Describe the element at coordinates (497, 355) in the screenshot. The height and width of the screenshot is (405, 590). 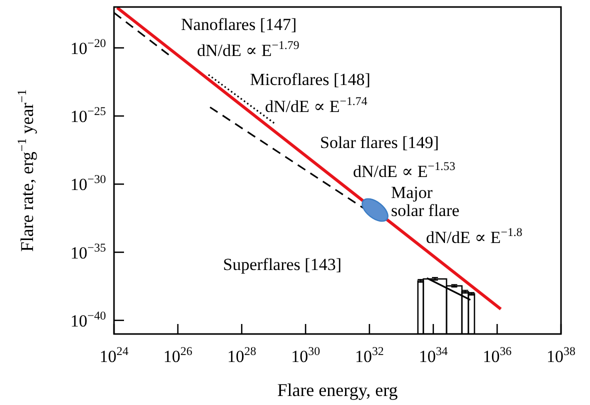
I see `x-tick-label: 10$^{36}$` at that location.